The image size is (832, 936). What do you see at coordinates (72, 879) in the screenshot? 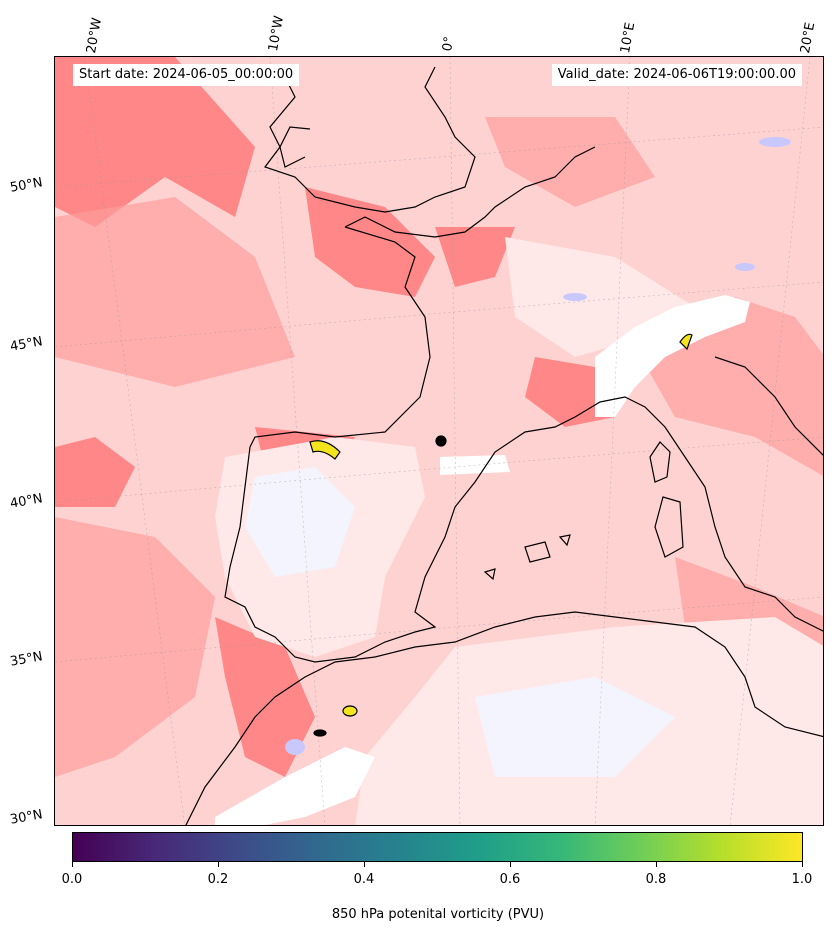
I see `colorbar-tick-label: 0.0` at bounding box center [72, 879].